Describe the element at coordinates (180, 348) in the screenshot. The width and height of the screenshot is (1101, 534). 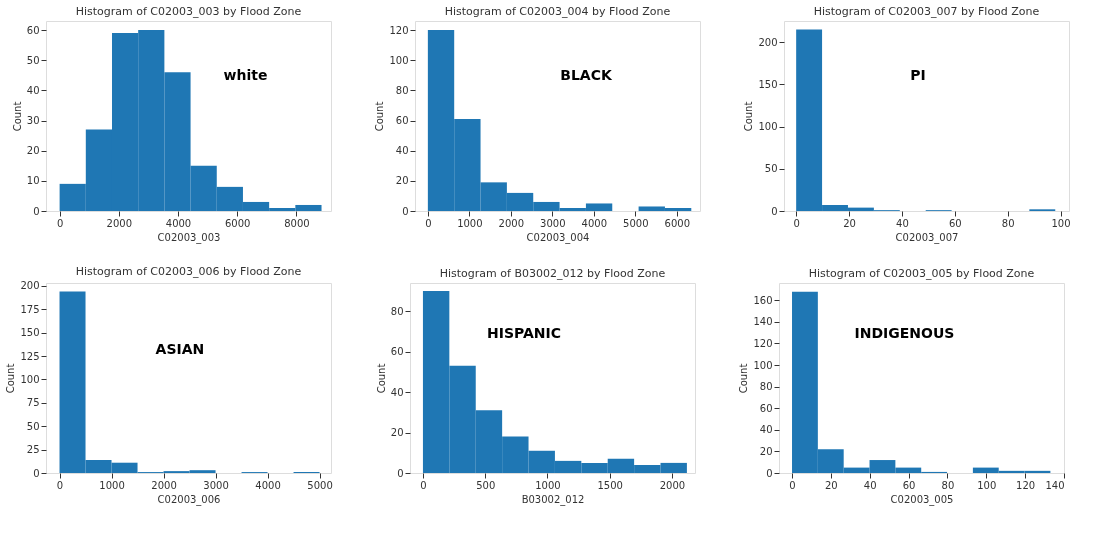
I see `annotation: ASIAN` at that location.